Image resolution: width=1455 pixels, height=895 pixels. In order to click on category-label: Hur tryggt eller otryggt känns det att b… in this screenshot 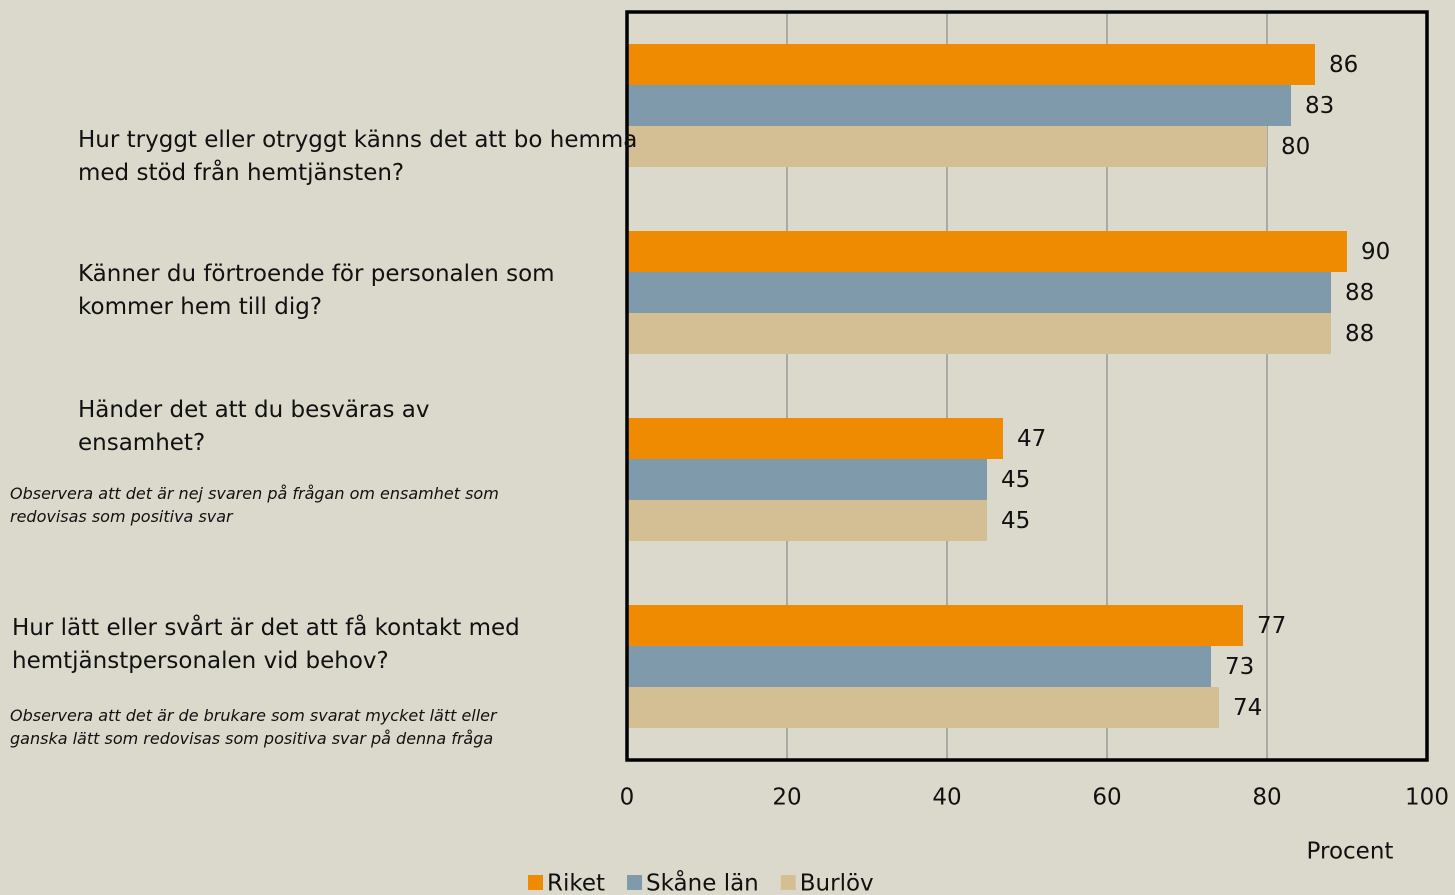, I will do `click(358, 156)`.